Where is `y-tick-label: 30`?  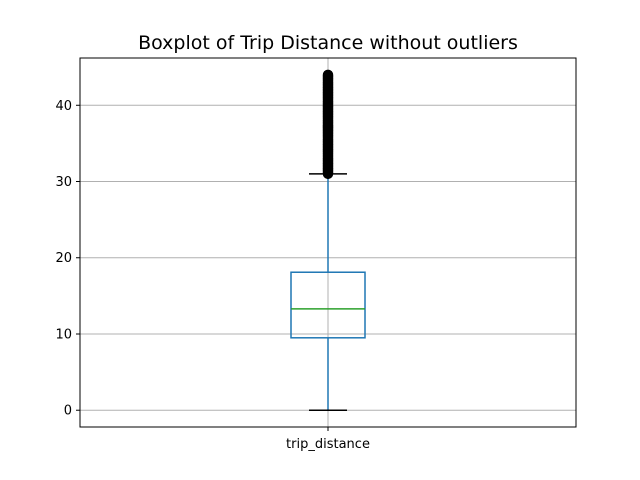 y-tick-label: 30 is located at coordinates (63, 182).